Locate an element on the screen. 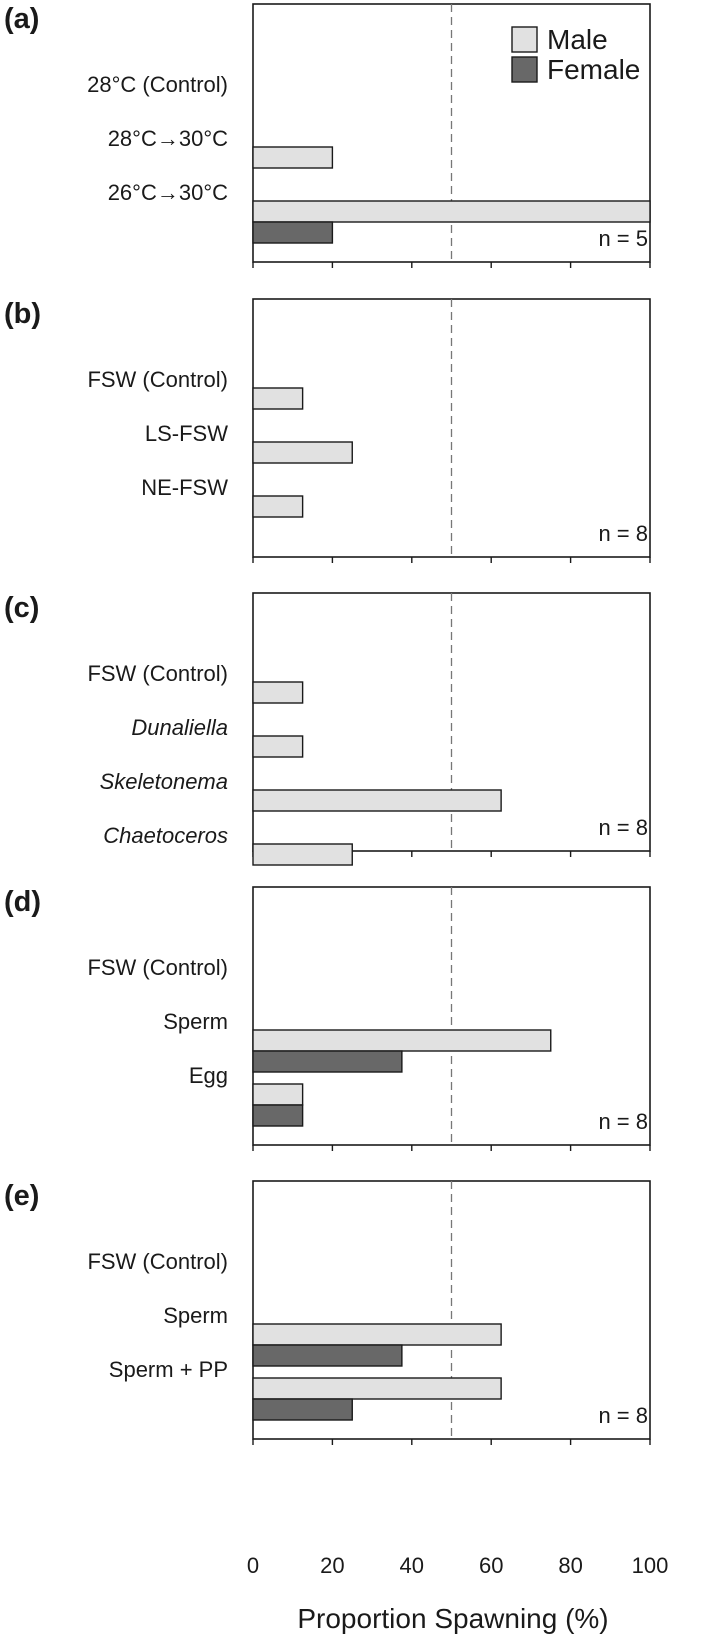 This screenshot has height=1648, width=706. x-tick-label: 80 is located at coordinates (570, 1565).